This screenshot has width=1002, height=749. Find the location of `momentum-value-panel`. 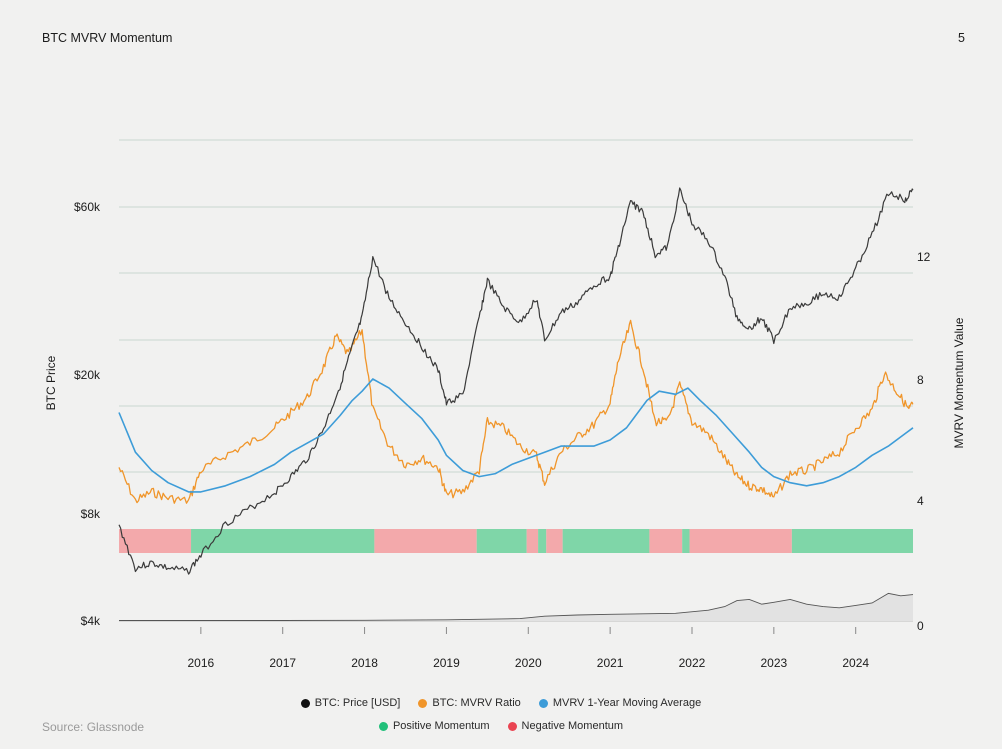

momentum-value-panel is located at coordinates (516, 606).